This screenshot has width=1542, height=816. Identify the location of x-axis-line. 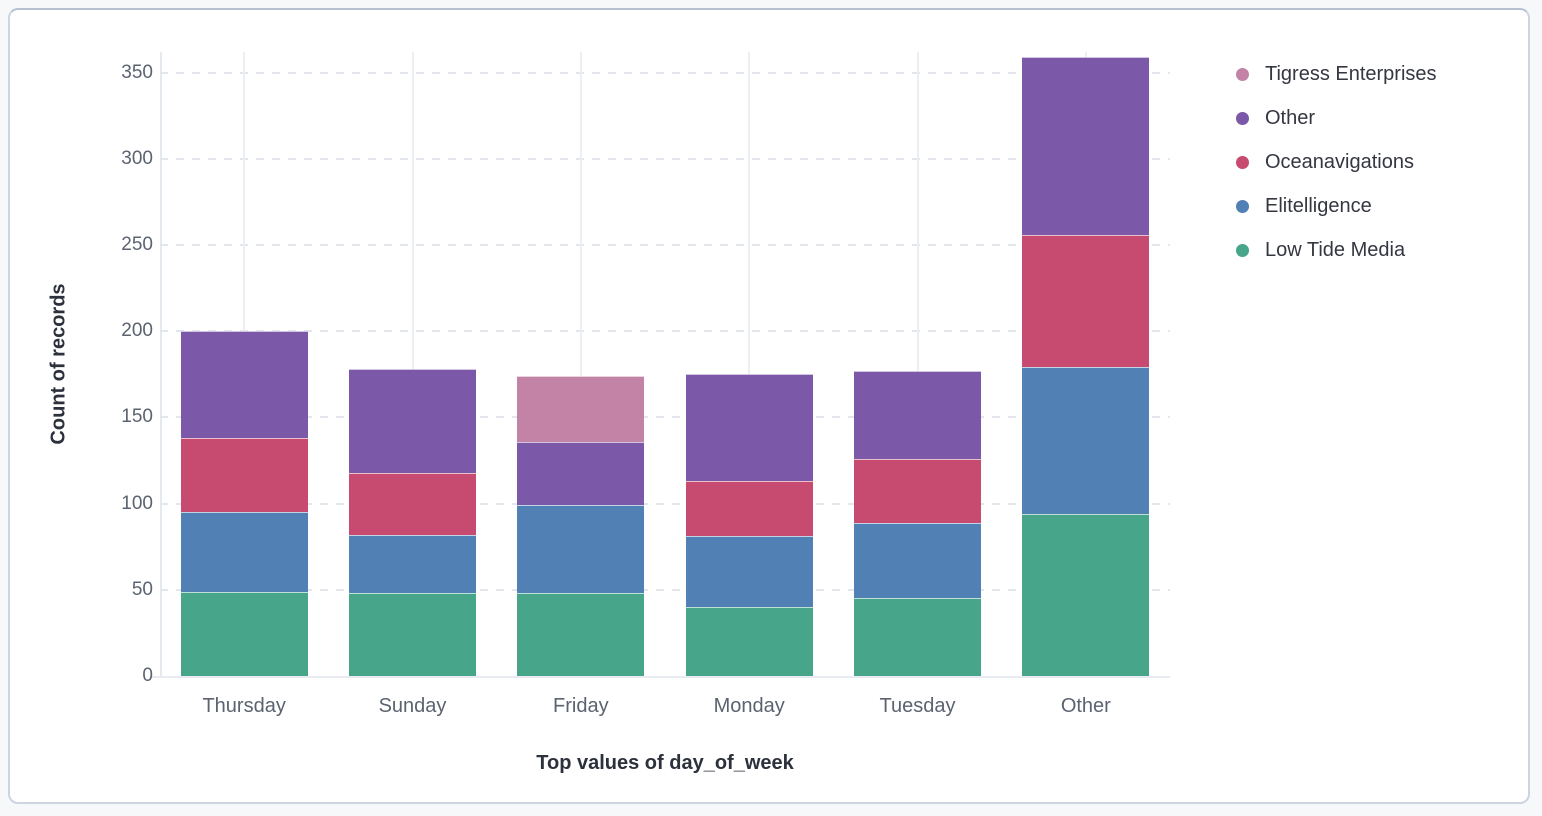
(660, 677).